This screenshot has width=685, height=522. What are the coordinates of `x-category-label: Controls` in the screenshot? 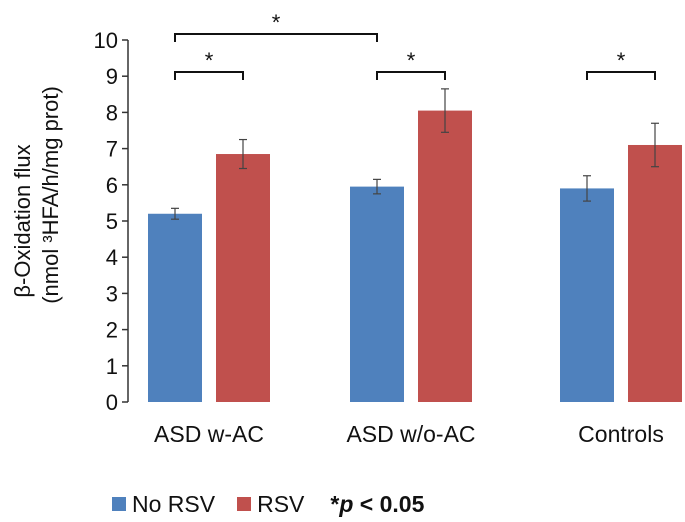 It's located at (621, 434).